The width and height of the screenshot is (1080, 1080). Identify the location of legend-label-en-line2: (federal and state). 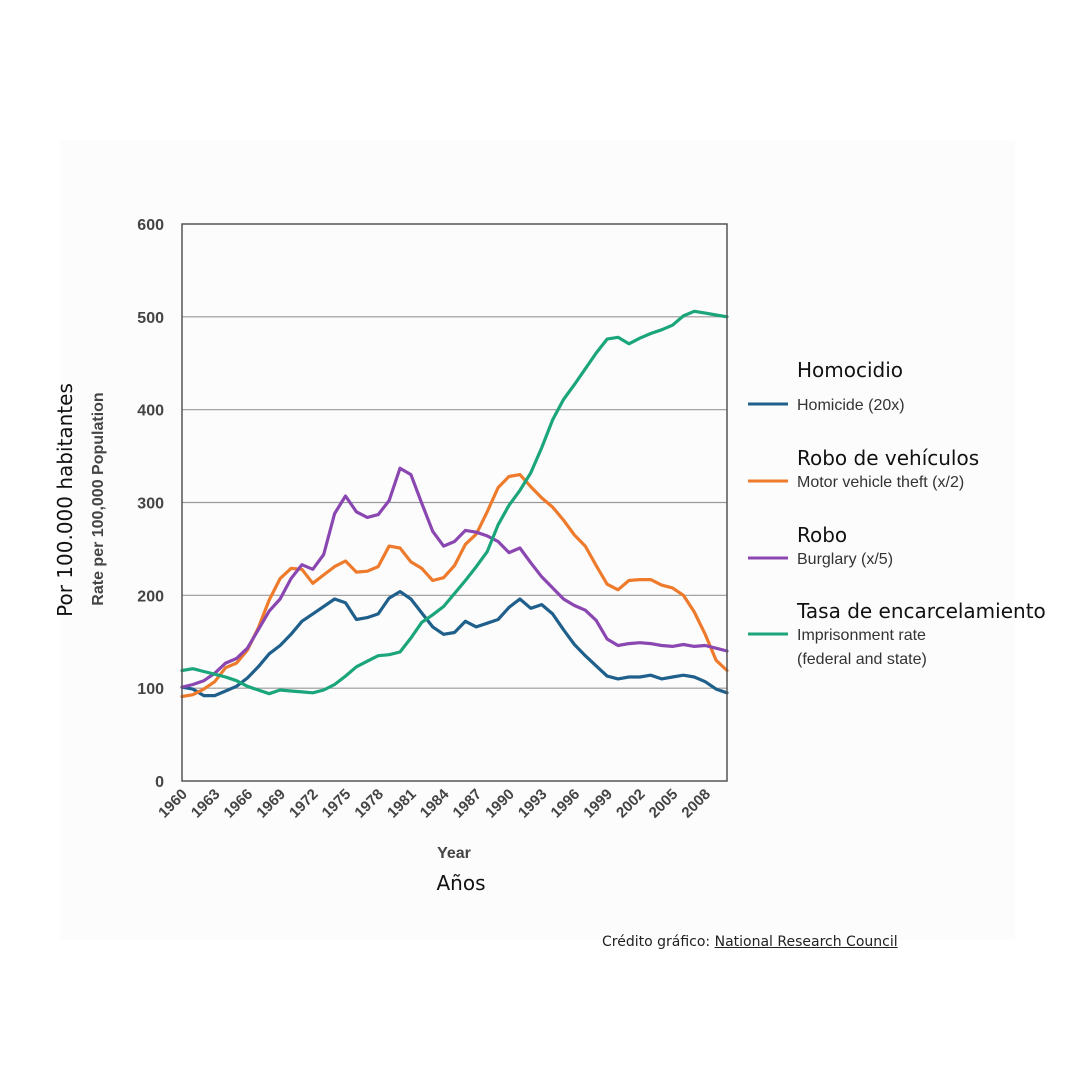
(862, 659).